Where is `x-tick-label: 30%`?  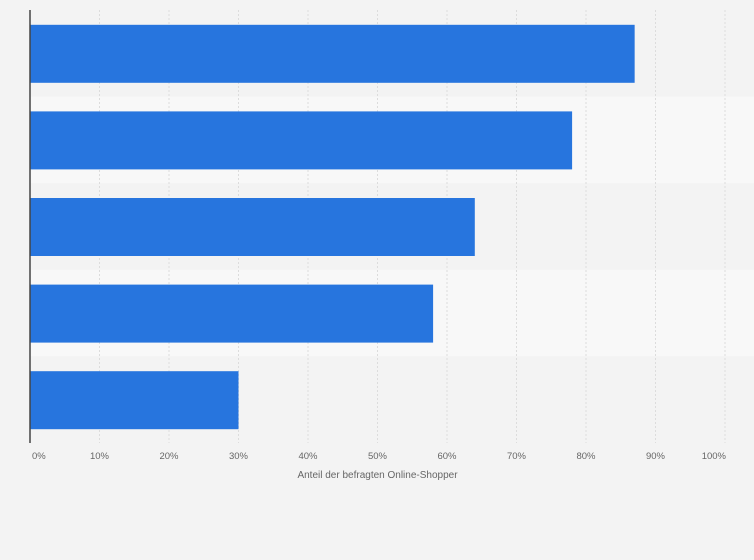
x-tick-label: 30% is located at coordinates (239, 456).